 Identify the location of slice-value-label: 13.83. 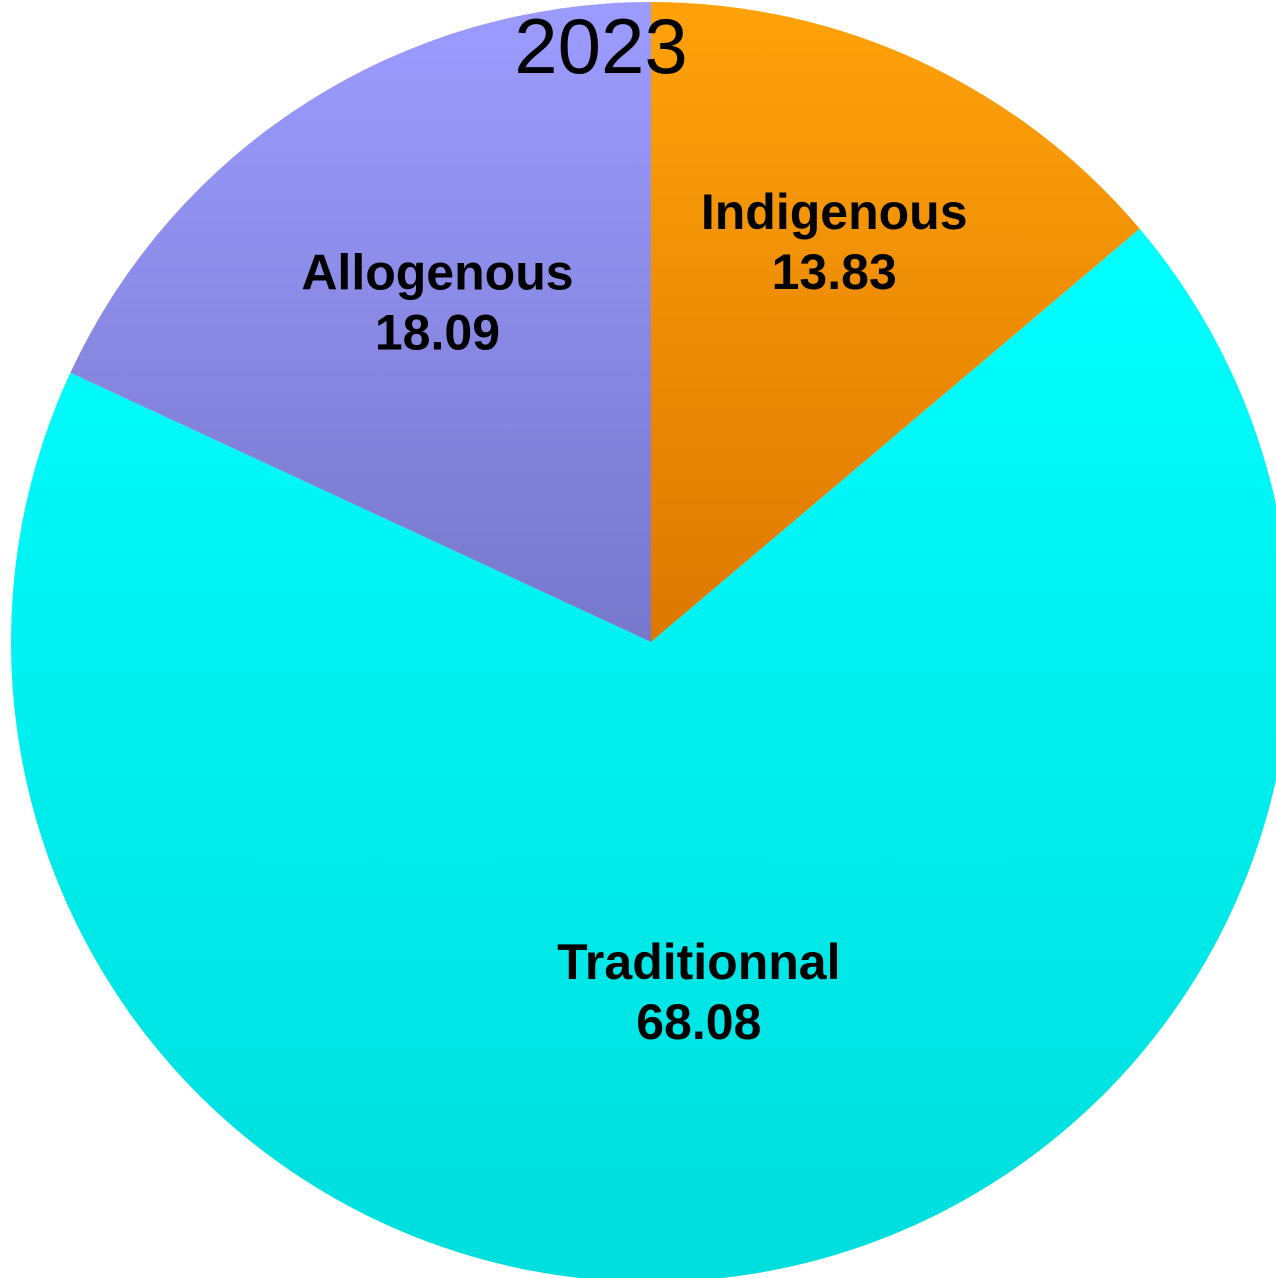
(834, 272).